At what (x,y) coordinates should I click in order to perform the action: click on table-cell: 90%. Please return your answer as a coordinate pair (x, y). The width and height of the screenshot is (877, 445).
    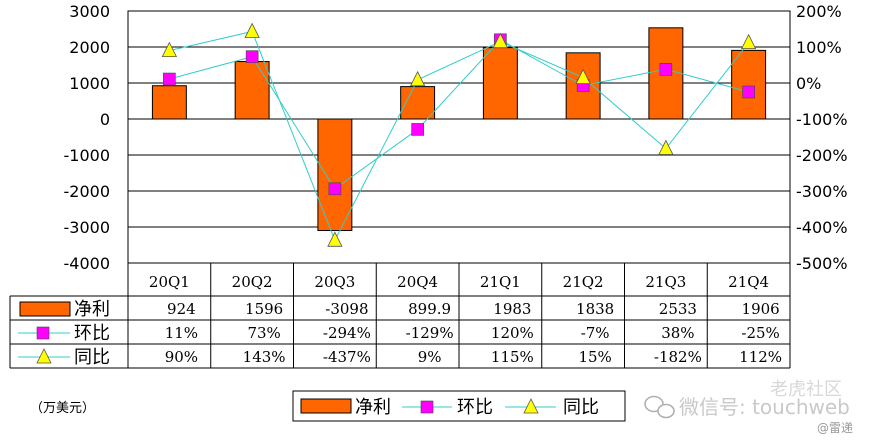
    Looking at the image, I should click on (181, 357).